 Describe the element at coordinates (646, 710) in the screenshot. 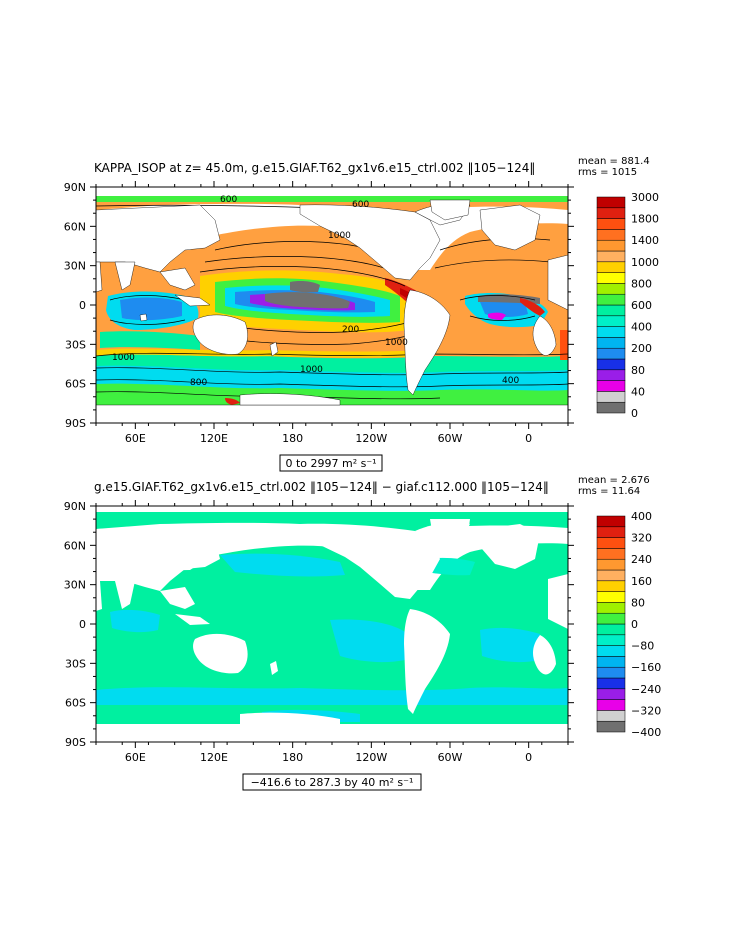

I see `colorbar-label: −320` at that location.